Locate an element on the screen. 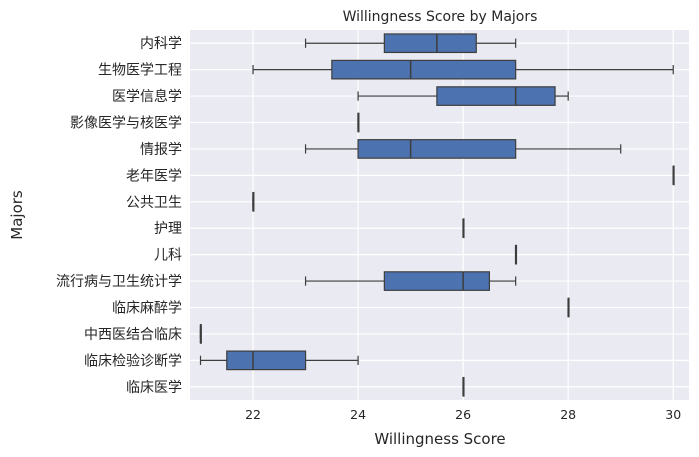 This screenshot has height=457, width=699. y-tick-label: 中西医结合临床 is located at coordinates (133, 335).